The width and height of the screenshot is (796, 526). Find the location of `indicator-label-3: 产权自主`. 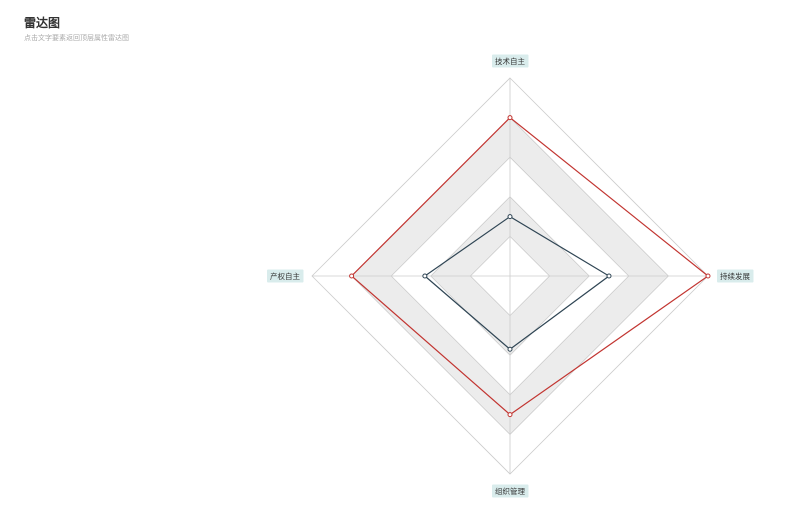

indicator-label-3: 产权自主 is located at coordinates (285, 276).